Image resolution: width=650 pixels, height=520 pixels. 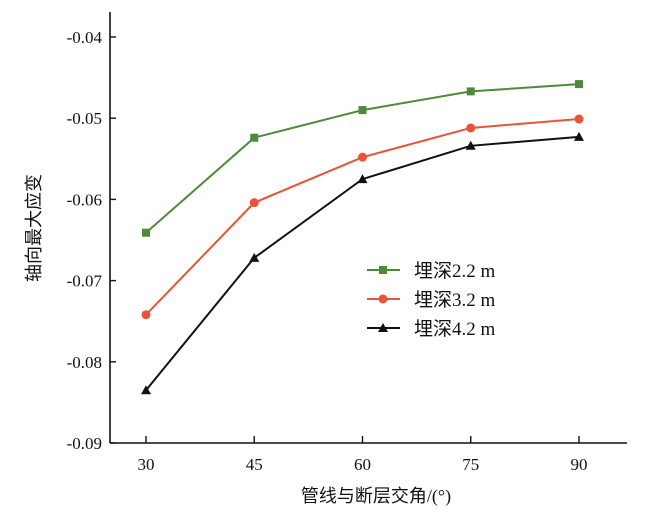 I want to click on y-axis-label: 轴向最大应变, so click(x=34, y=228).